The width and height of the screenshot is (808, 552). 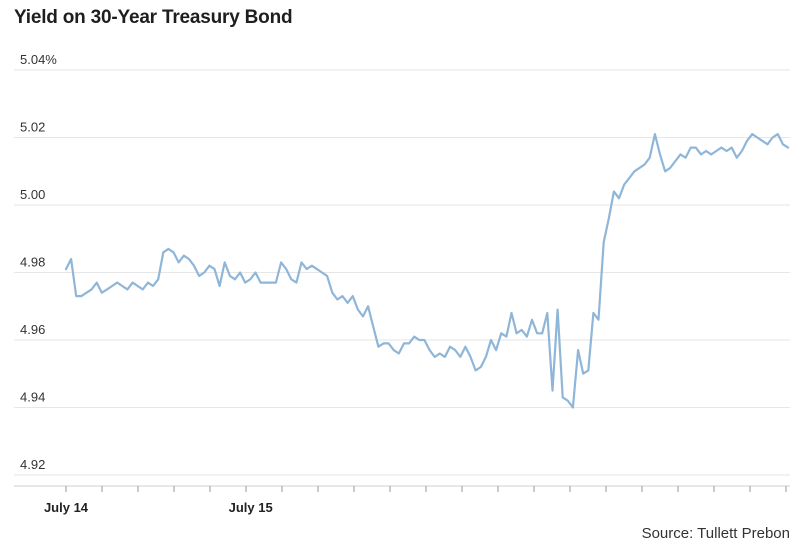 What do you see at coordinates (32, 262) in the screenshot?
I see `y-tick-label: 4.98` at bounding box center [32, 262].